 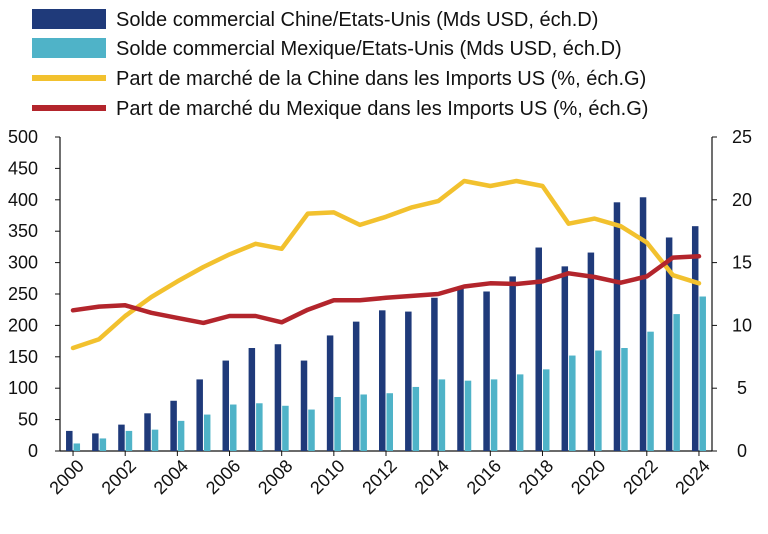 What do you see at coordinates (460, 369) in the screenshot?
I see `bar-china-2015` at bounding box center [460, 369].